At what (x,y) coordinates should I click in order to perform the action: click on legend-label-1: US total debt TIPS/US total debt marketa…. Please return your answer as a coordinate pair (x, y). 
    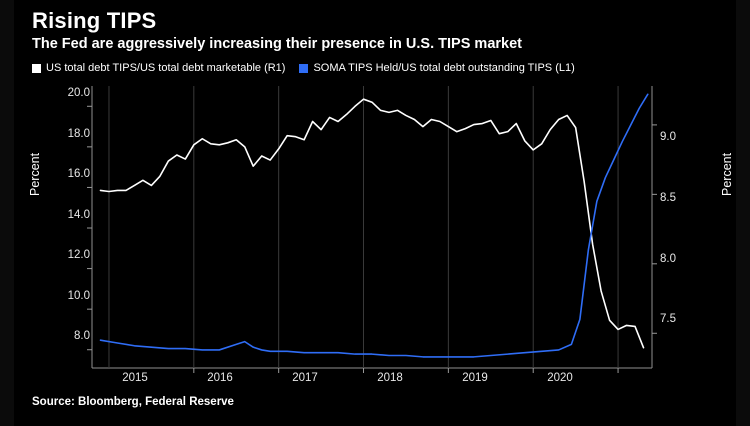
    Looking at the image, I should click on (166, 68).